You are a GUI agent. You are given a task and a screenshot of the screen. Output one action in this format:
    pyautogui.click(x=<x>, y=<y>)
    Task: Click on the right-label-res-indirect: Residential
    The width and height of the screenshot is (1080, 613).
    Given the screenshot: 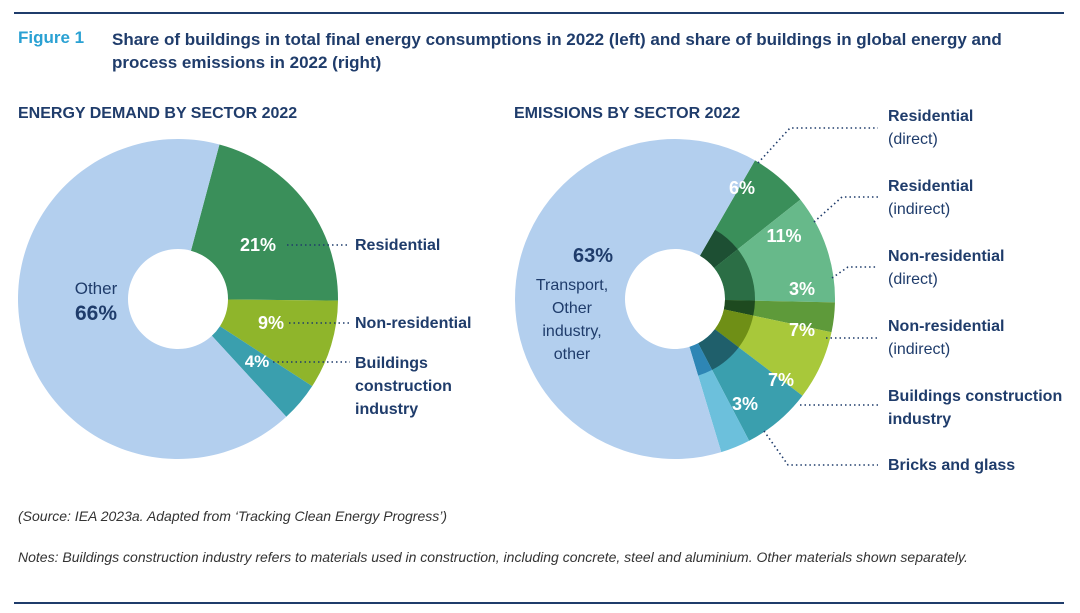 What is the action you would take?
    pyautogui.click(x=930, y=186)
    